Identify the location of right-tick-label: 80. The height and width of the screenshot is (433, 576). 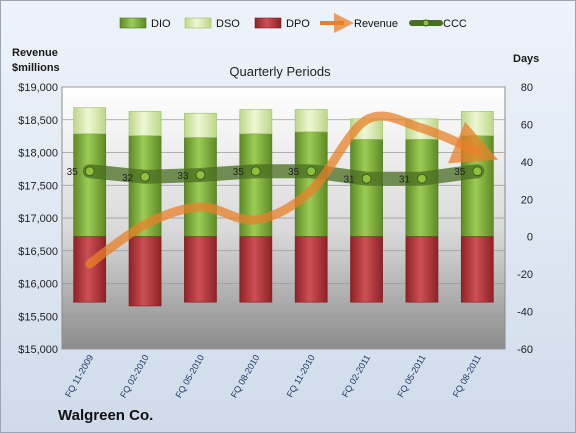
(527, 88).